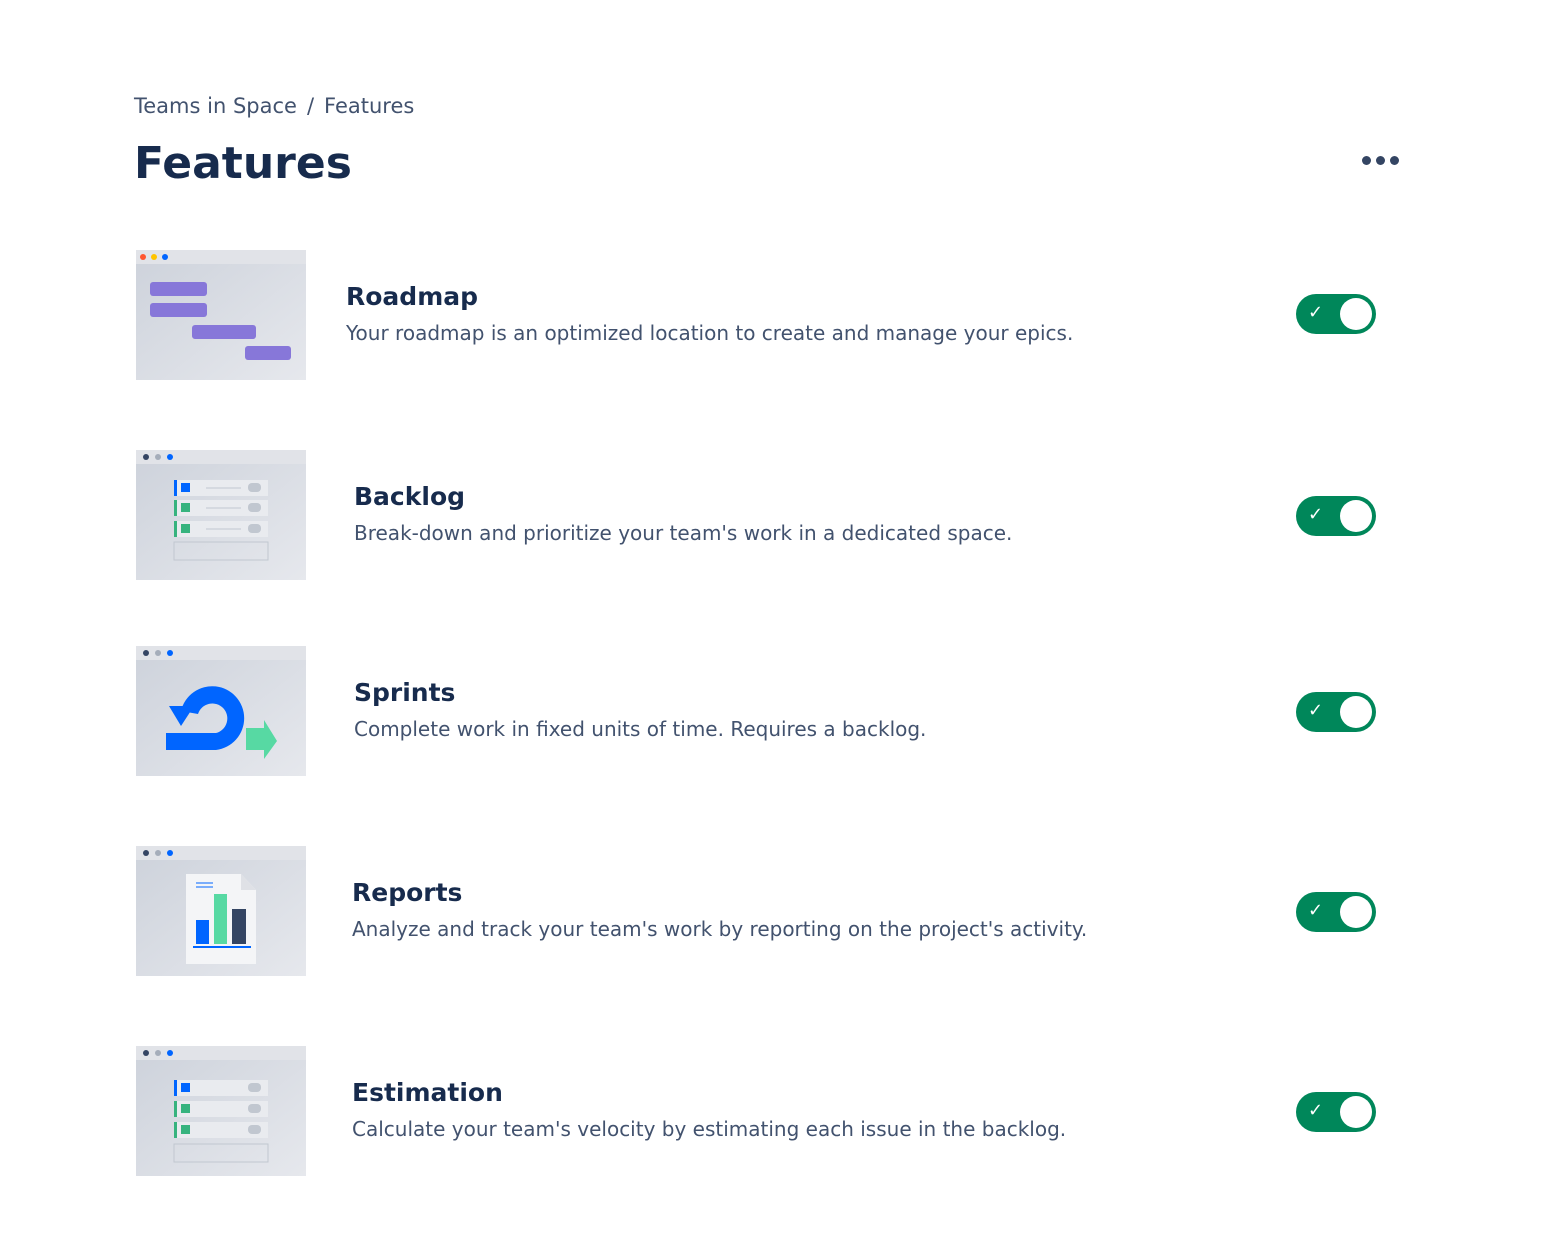  I want to click on backlog-toggle: ✓, so click(1336, 516).